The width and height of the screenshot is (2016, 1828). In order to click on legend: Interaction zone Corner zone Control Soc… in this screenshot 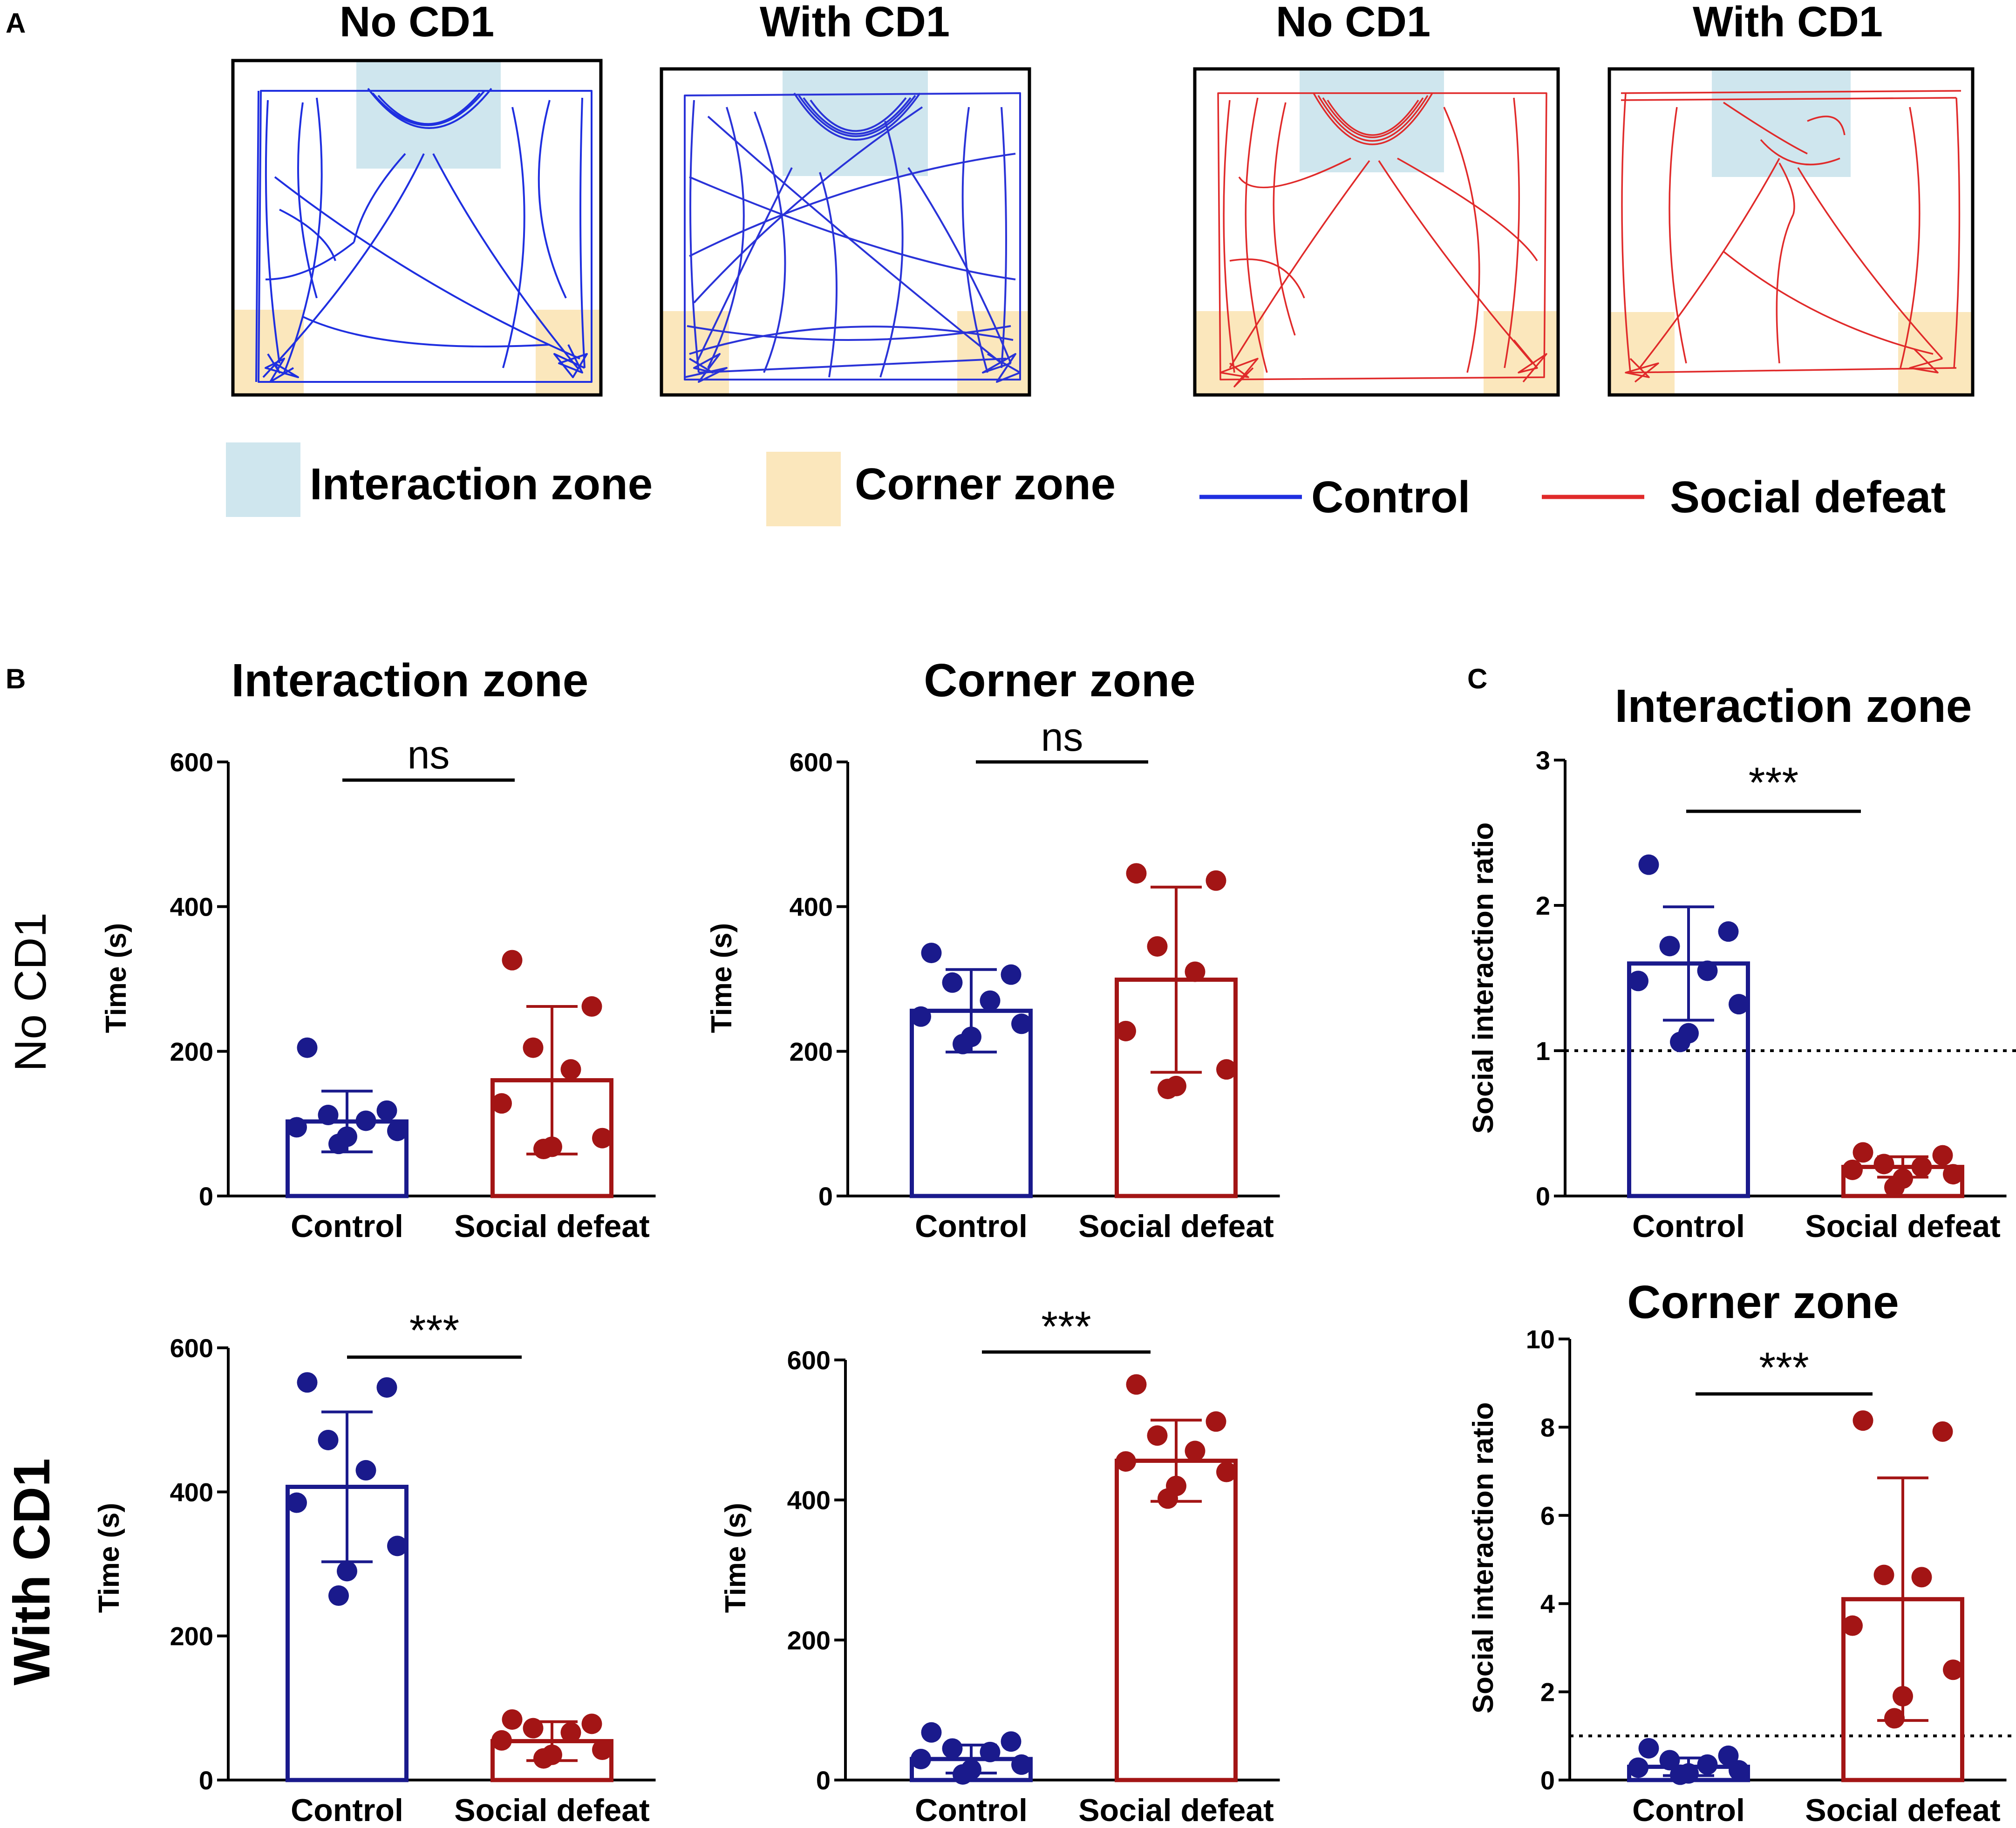, I will do `click(1086, 484)`.